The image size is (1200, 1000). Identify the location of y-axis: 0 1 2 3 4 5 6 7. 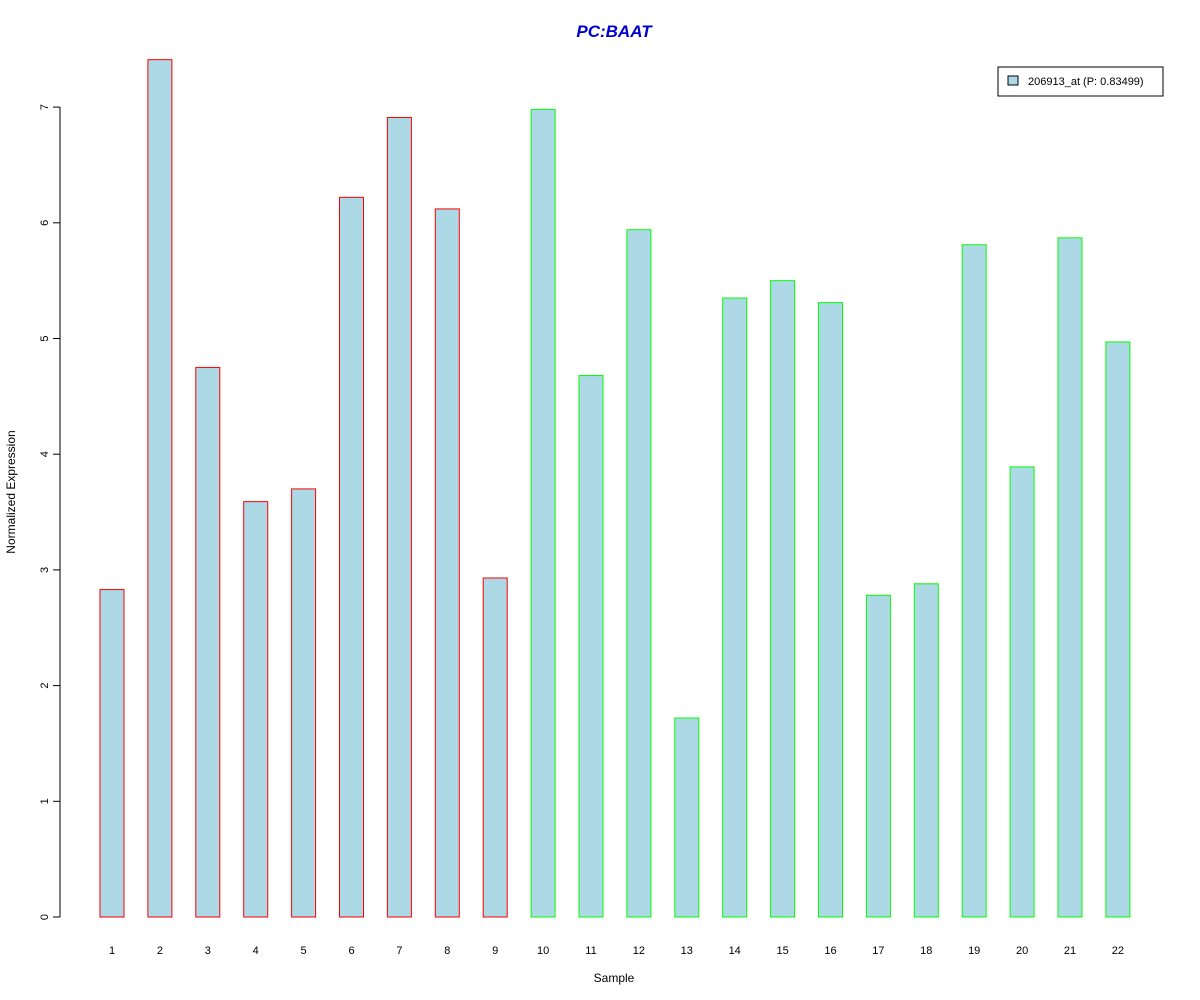
(50, 512).